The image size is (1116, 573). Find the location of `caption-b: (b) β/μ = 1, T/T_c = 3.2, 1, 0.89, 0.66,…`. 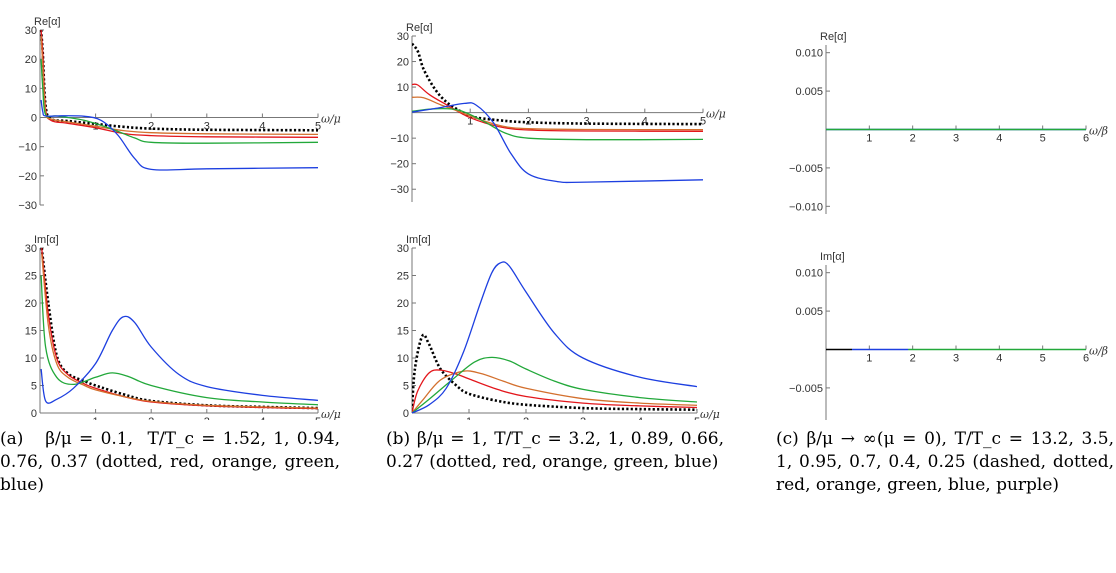

caption-b: (b) β/μ = 1, T/T_c = 3.2, 1, 0.89, 0.66,… is located at coordinates (555, 450).